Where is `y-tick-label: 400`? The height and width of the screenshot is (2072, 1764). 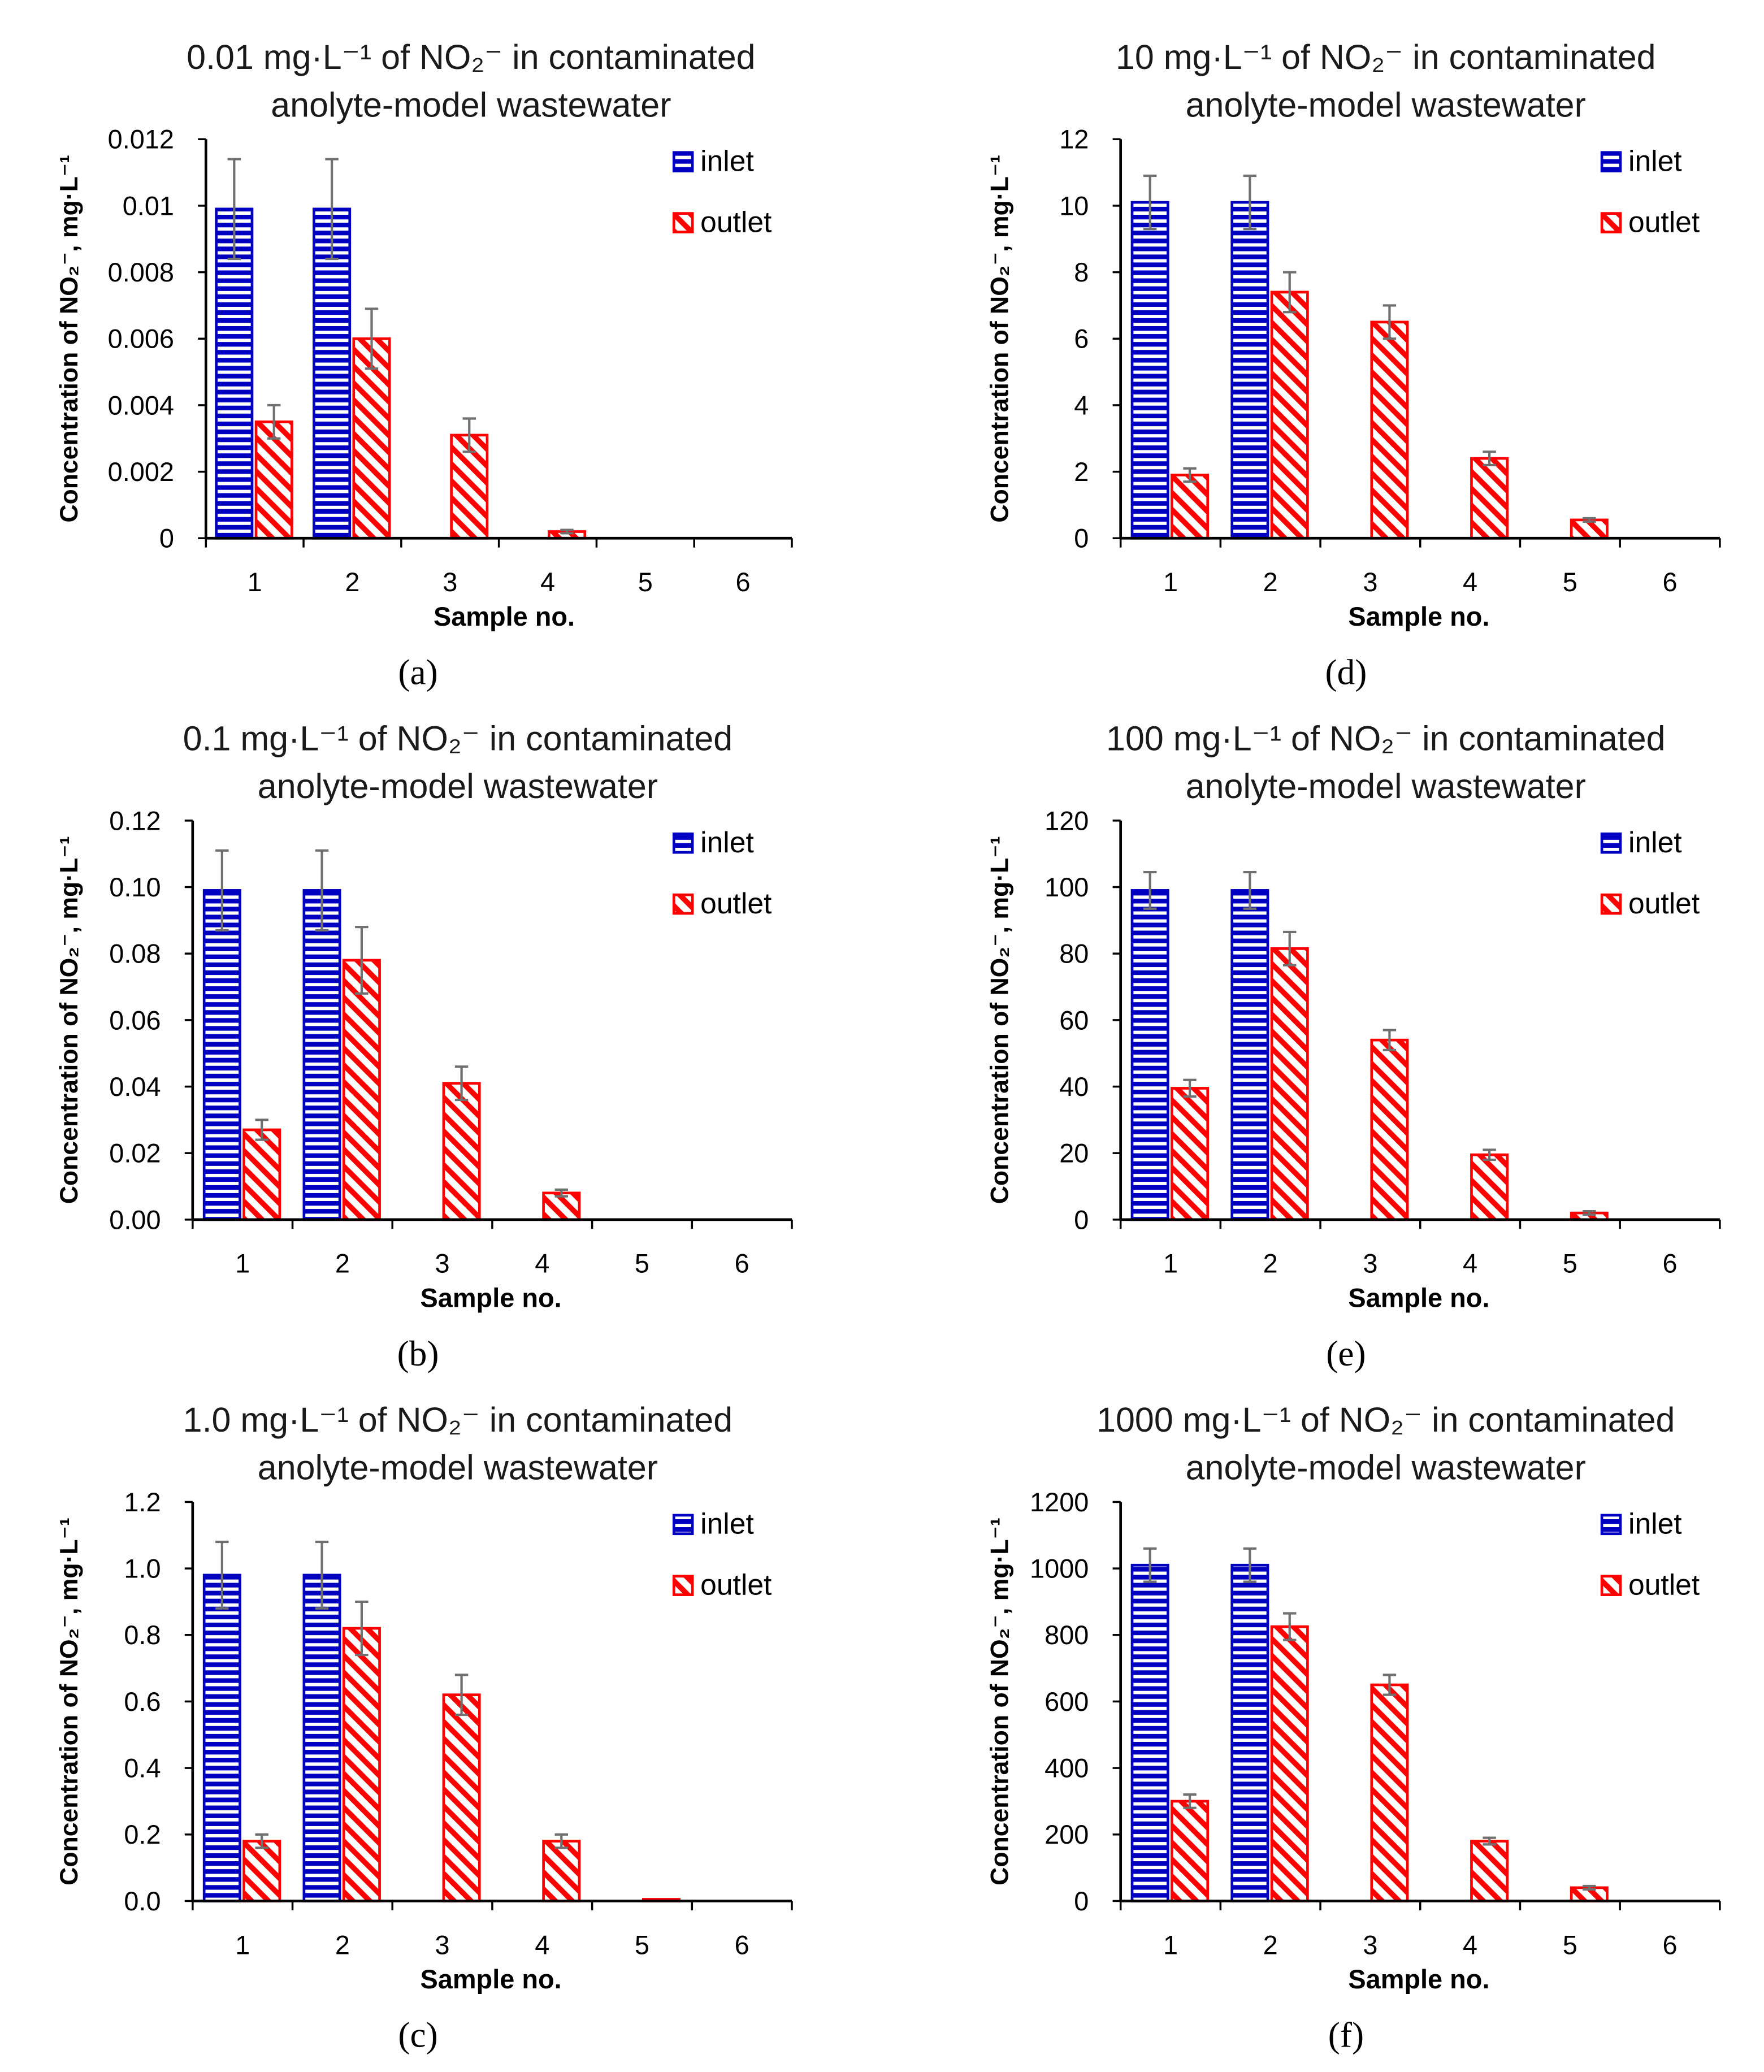 y-tick-label: 400 is located at coordinates (1066, 1768).